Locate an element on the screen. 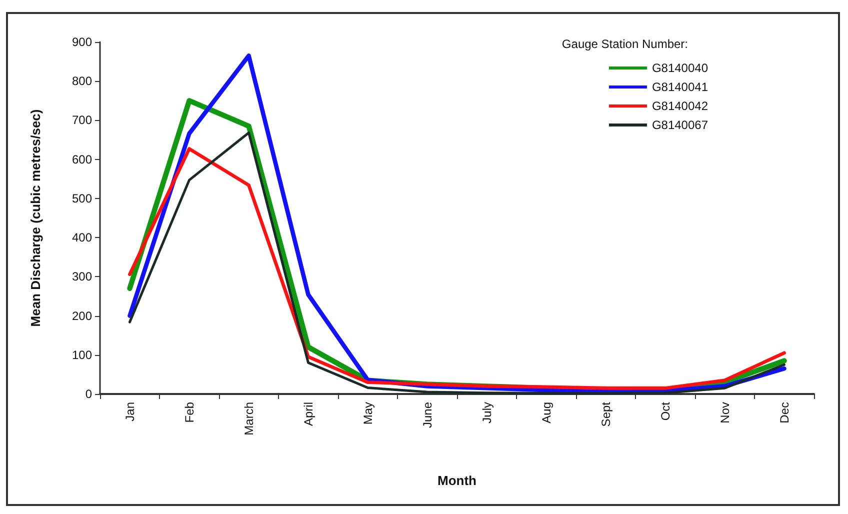  y-tick-label: 0 is located at coordinates (88, 394).